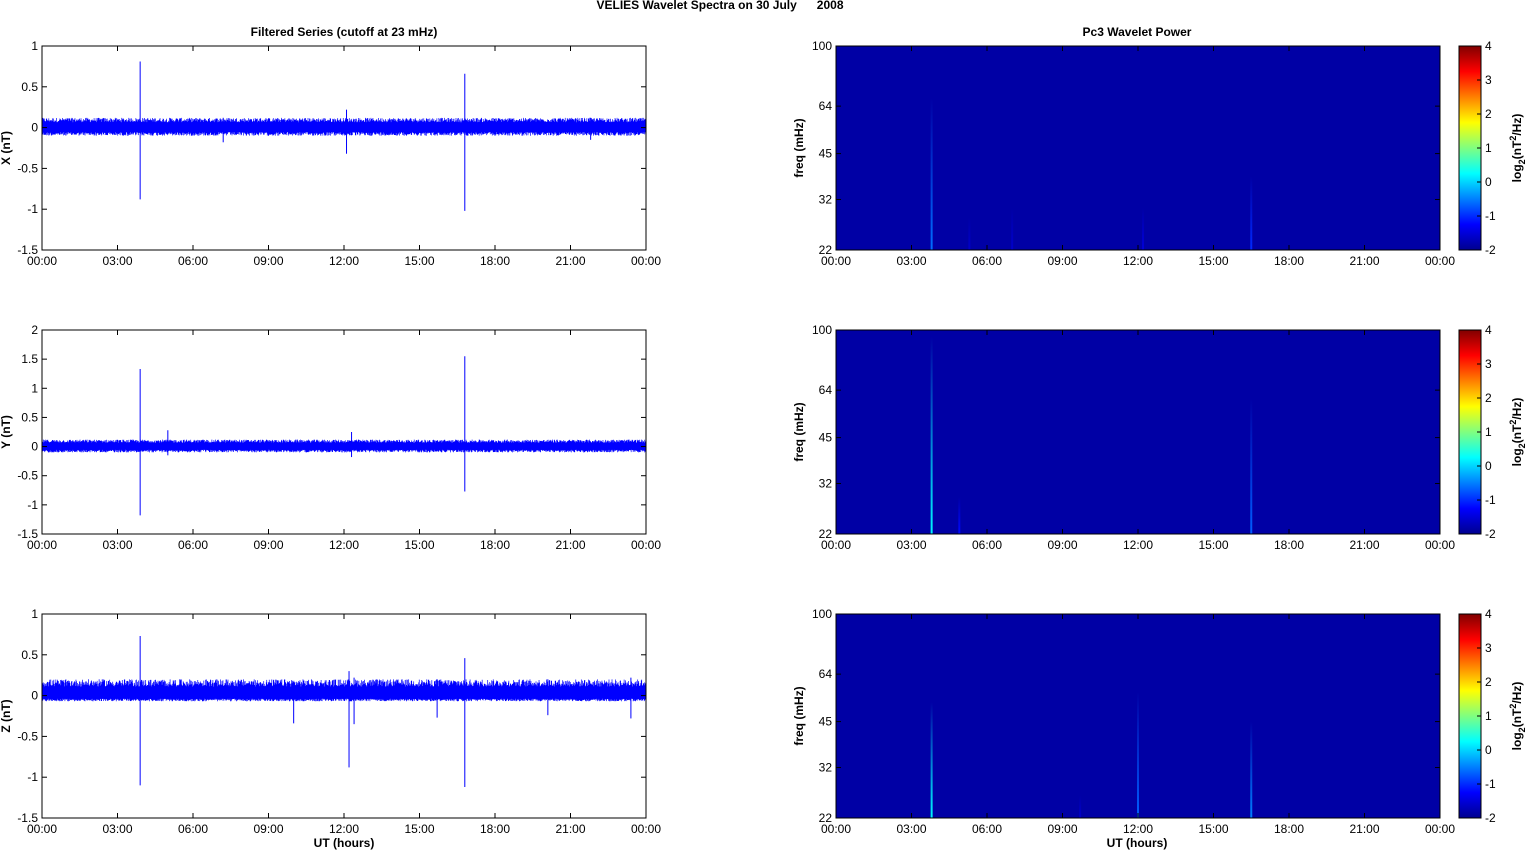 Image resolution: width=1526 pixels, height=851 pixels. Describe the element at coordinates (1488, 330) in the screenshot. I see `colorbar-tick-label: 4` at that location.